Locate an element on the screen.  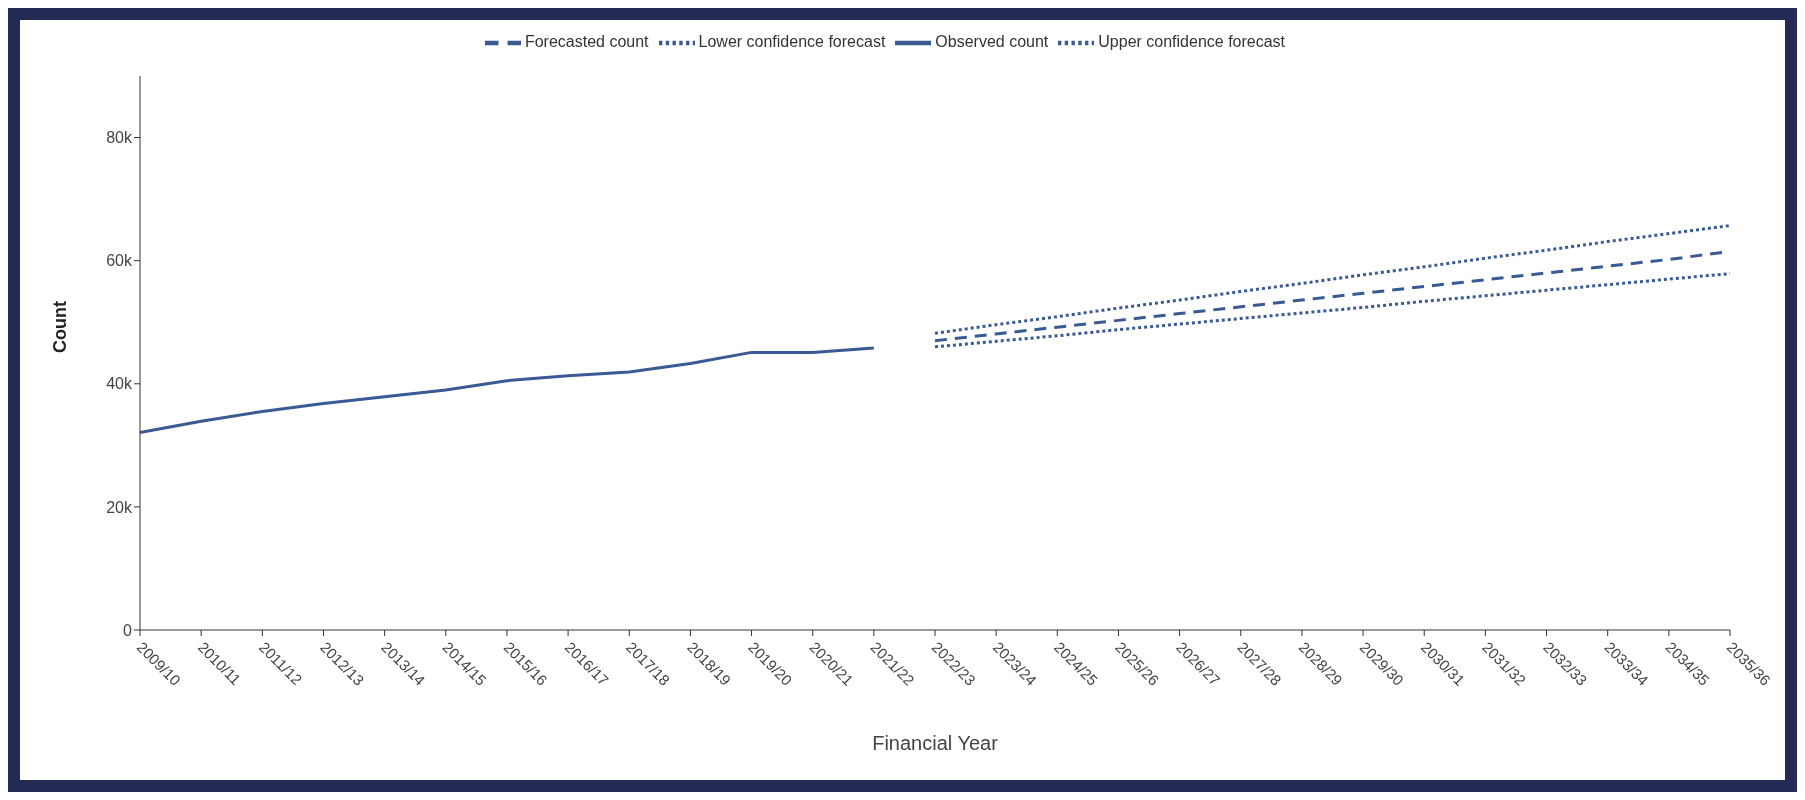
legend-label: Lower confidence forecast is located at coordinates (792, 42).